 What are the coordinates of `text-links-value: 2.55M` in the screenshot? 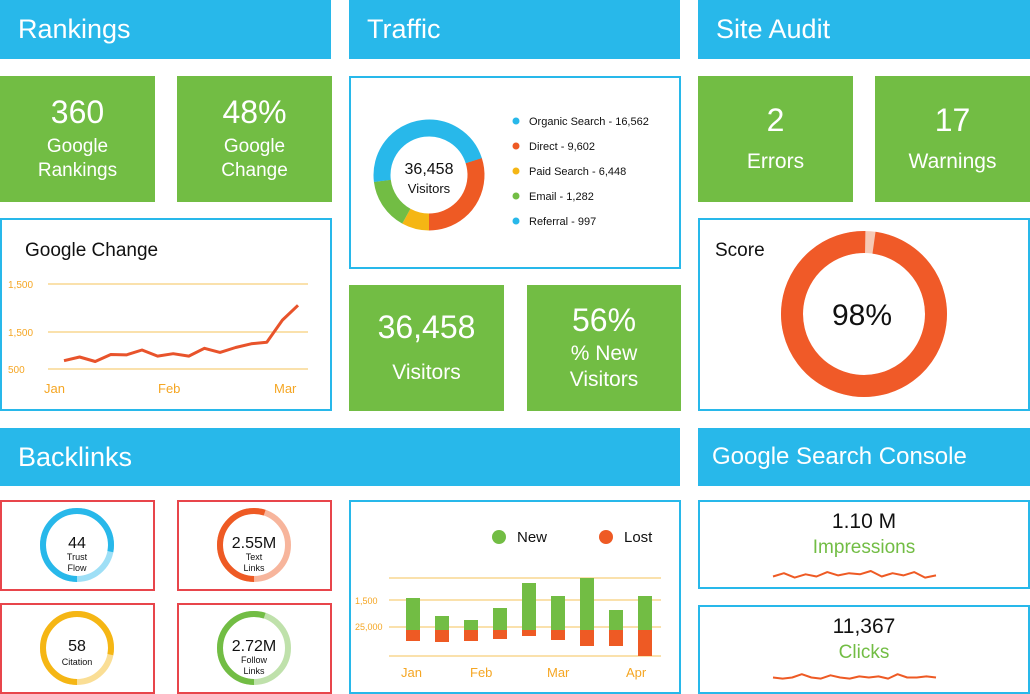 It's located at (254, 543).